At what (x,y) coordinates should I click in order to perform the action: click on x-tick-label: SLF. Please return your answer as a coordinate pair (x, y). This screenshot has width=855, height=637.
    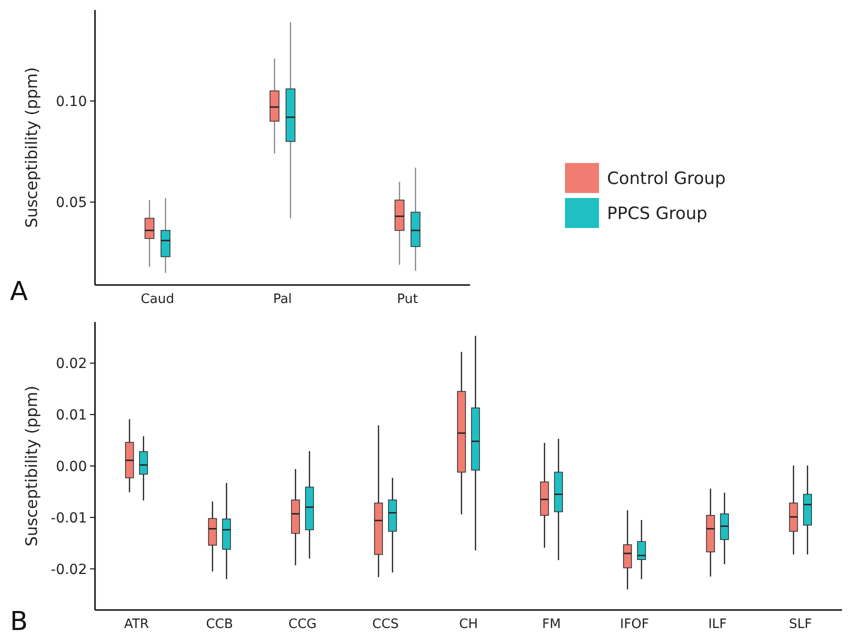
    Looking at the image, I should click on (800, 624).